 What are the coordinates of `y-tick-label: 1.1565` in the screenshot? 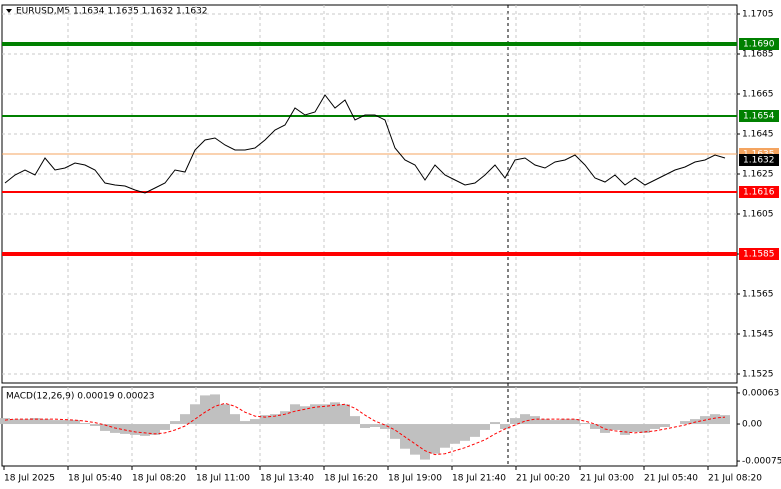 It's located at (758, 295).